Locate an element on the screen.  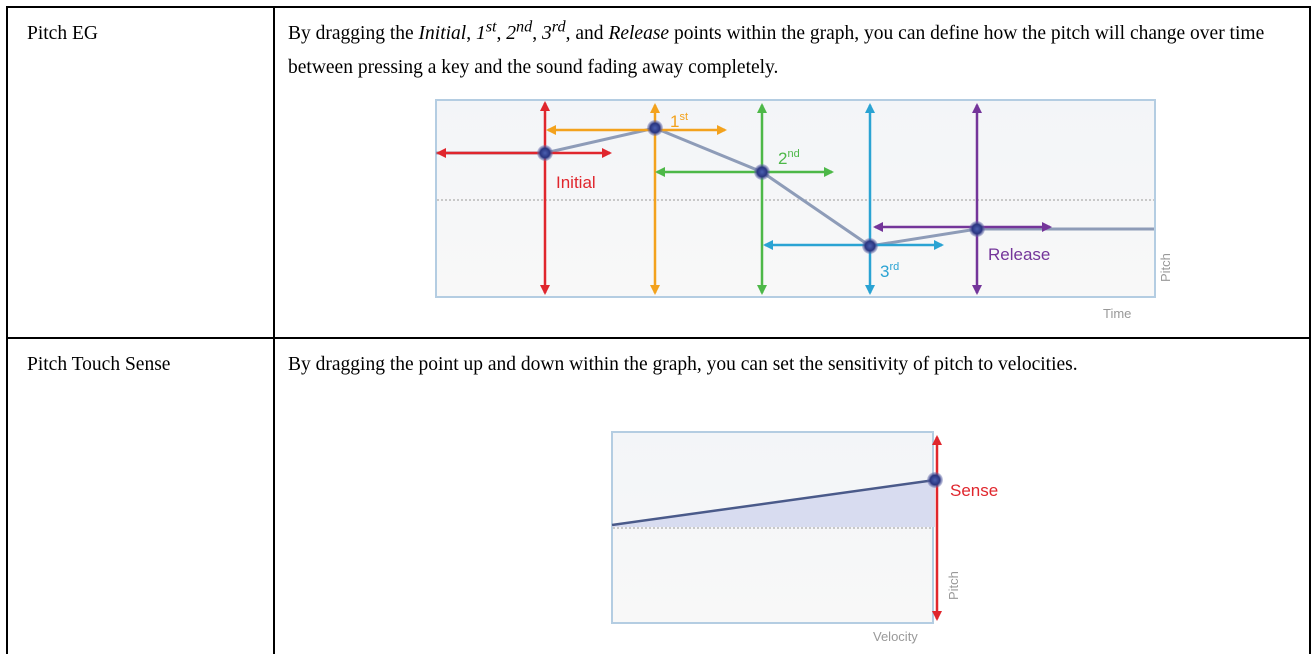
text: Initial is located at coordinates (442, 33).